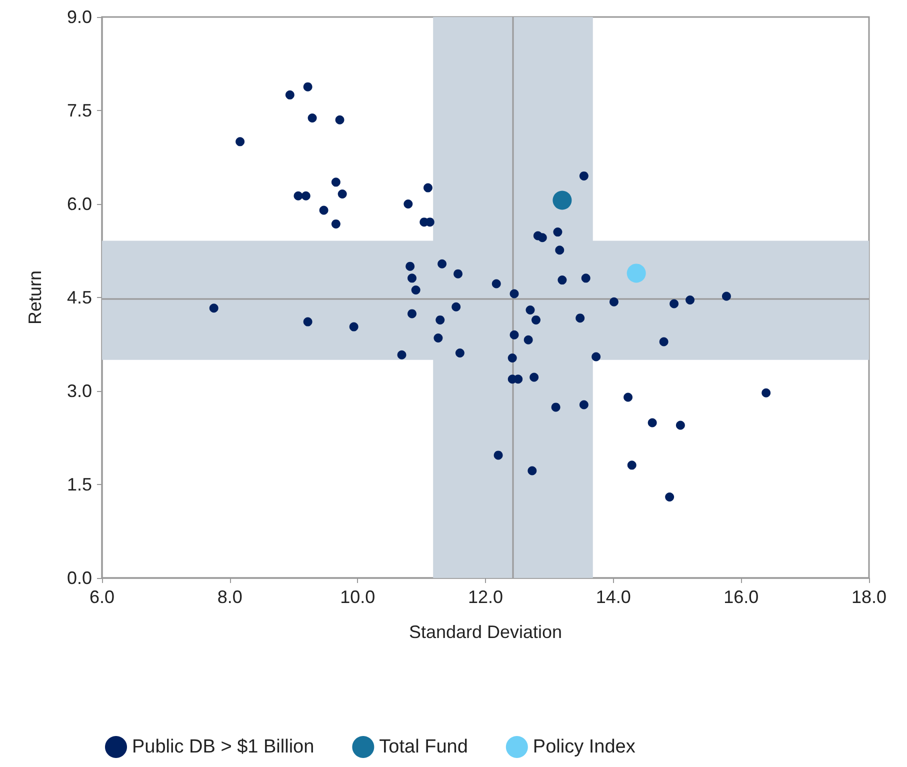 The image size is (907, 767). What do you see at coordinates (79, 391) in the screenshot?
I see `y-tick-label: 3.0` at bounding box center [79, 391].